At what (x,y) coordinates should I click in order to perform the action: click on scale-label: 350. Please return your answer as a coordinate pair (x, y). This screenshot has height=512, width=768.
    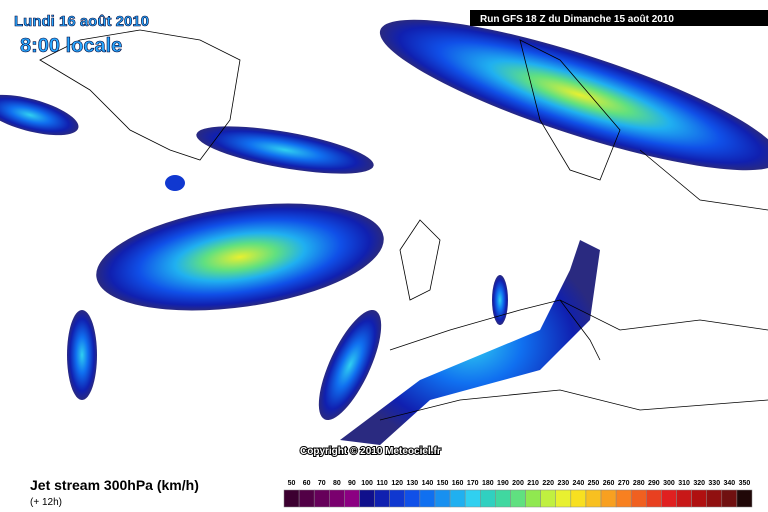
    Looking at the image, I should click on (745, 483).